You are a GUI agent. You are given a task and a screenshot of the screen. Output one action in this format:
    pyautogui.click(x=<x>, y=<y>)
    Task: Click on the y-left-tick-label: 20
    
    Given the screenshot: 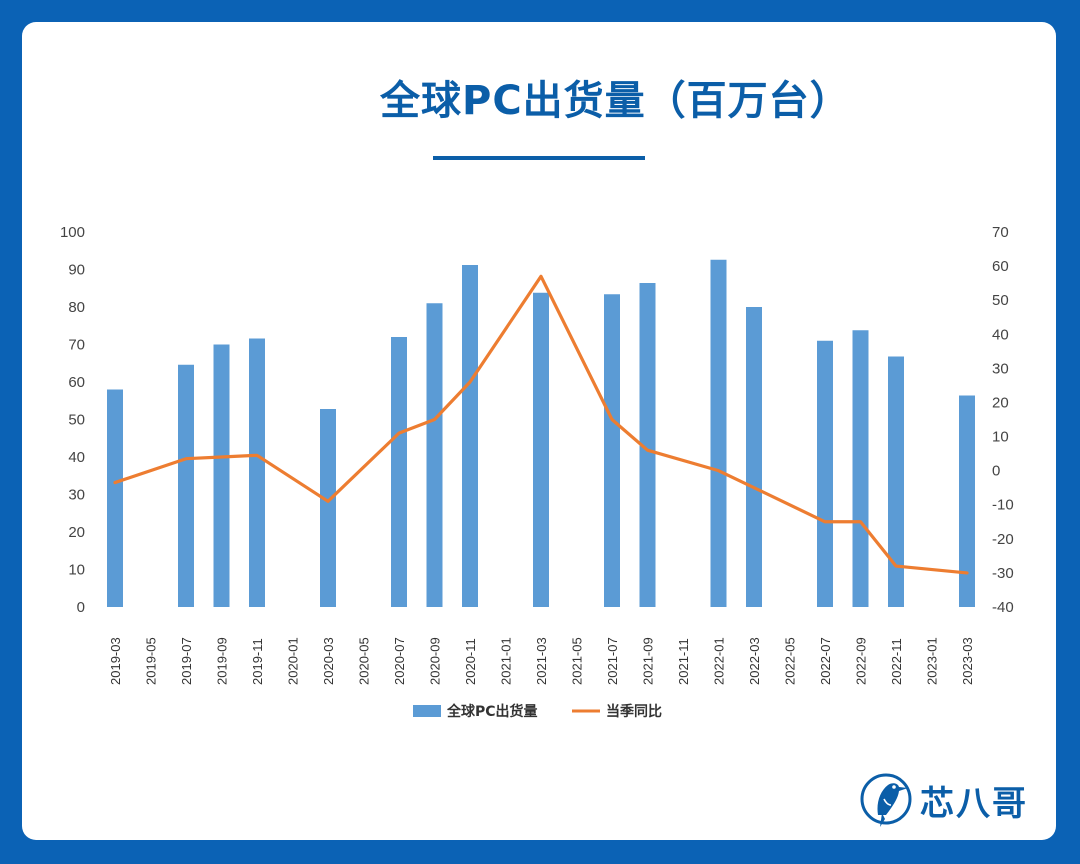 What is the action you would take?
    pyautogui.click(x=76, y=532)
    